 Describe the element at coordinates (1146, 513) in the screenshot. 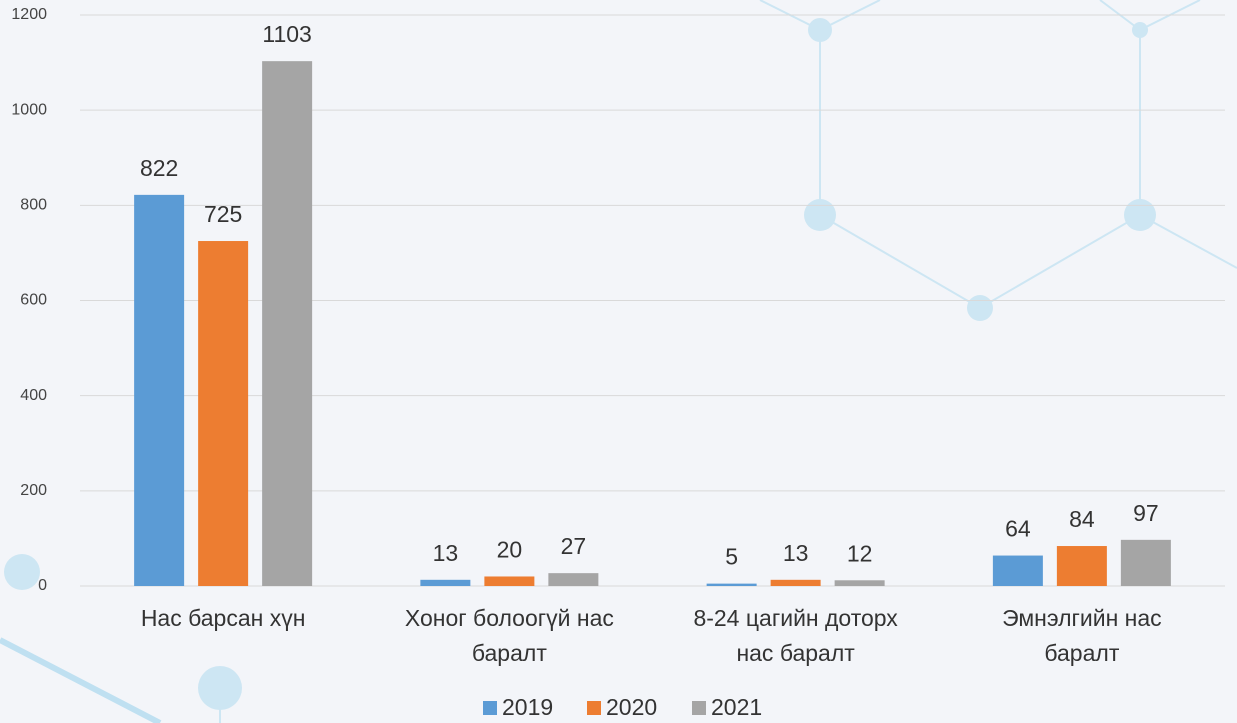

I see `data-label: 97` at that location.